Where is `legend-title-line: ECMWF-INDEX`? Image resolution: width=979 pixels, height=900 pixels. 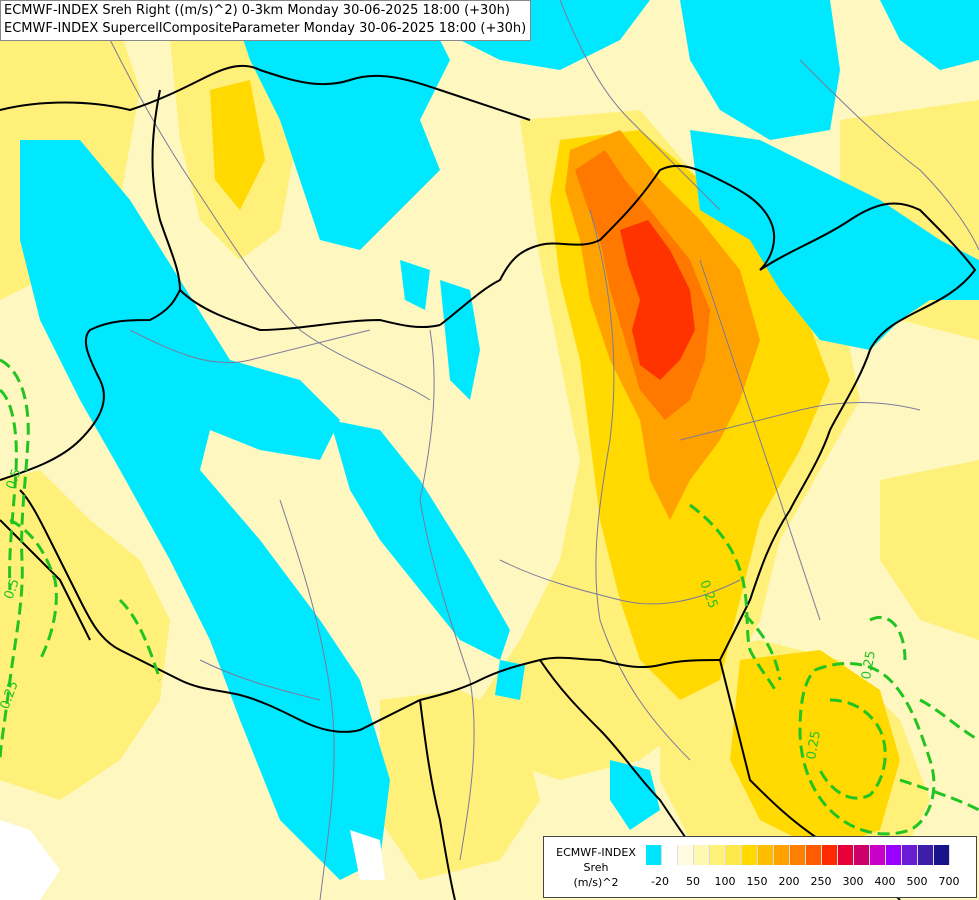
legend-title-line: ECMWF-INDEX is located at coordinates (596, 852).